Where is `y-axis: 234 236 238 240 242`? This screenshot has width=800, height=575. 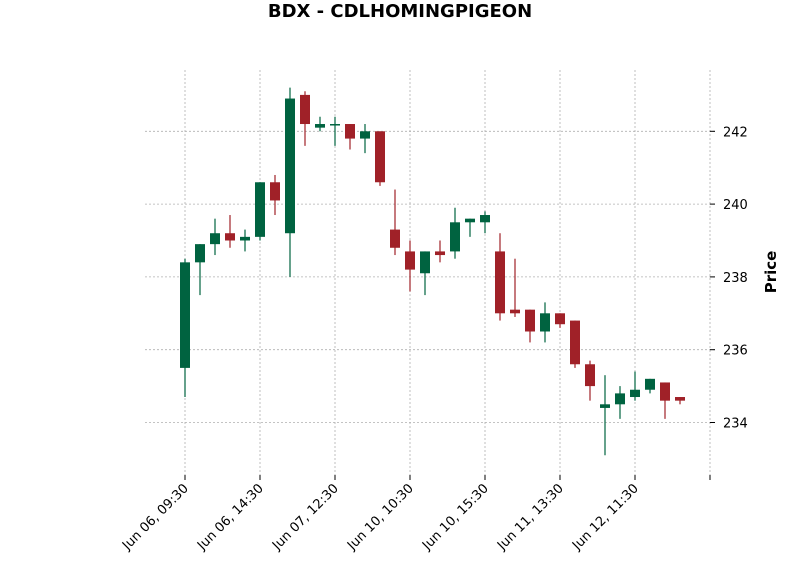 y-axis: 234 236 238 240 242 is located at coordinates (729, 278).